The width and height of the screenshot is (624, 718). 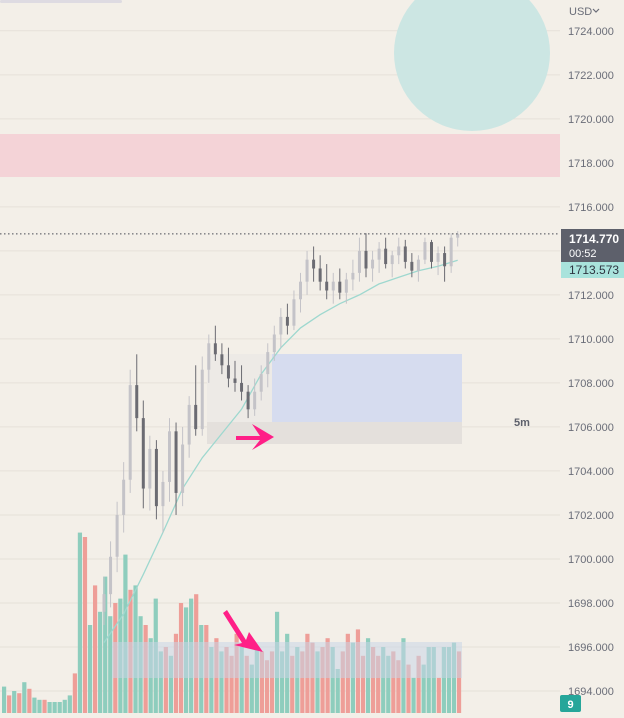 What do you see at coordinates (591, 428) in the screenshot?
I see `price-tick-label: 1706.000` at bounding box center [591, 428].